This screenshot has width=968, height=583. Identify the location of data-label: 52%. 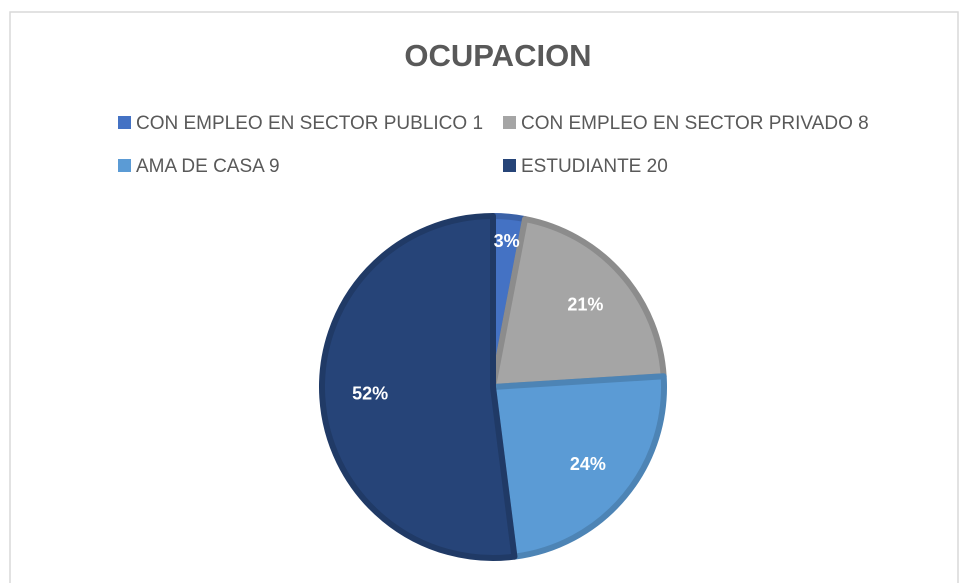
(370, 393).